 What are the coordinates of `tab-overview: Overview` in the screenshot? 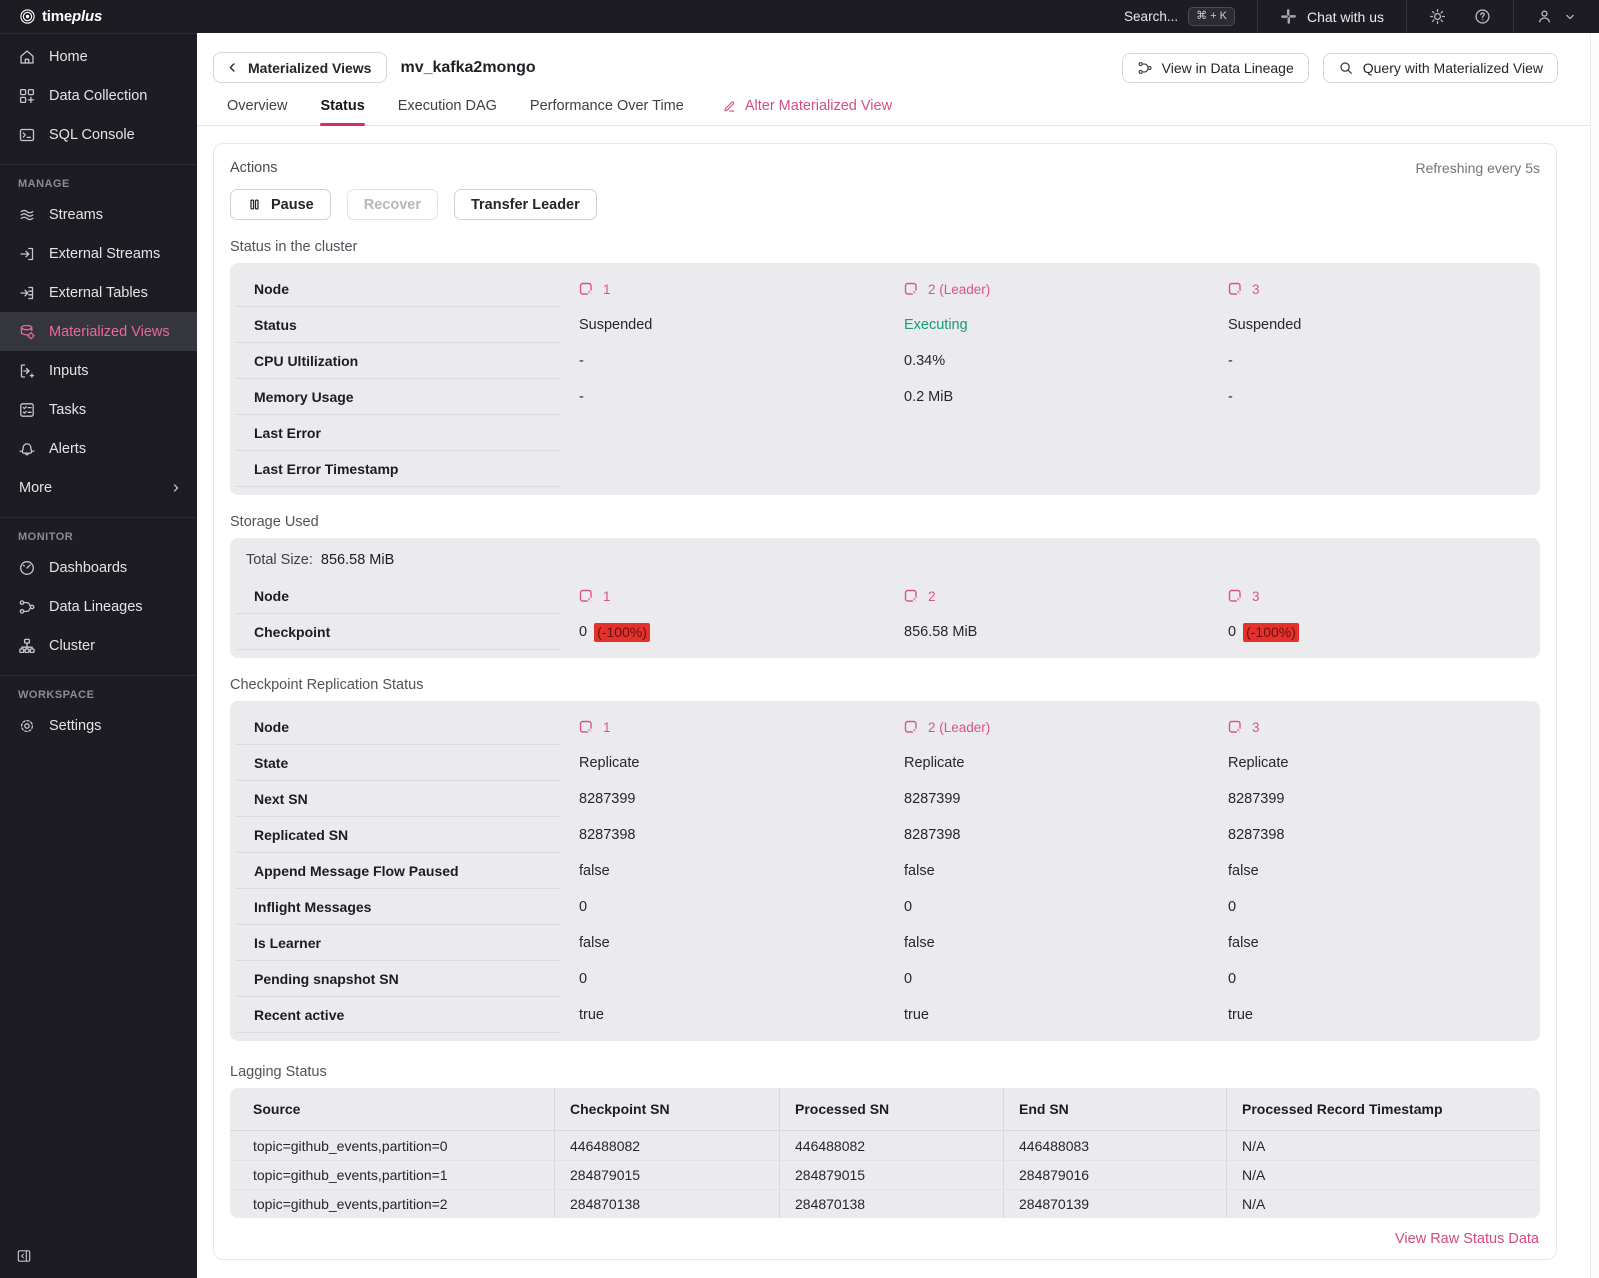 It's located at (257, 106).